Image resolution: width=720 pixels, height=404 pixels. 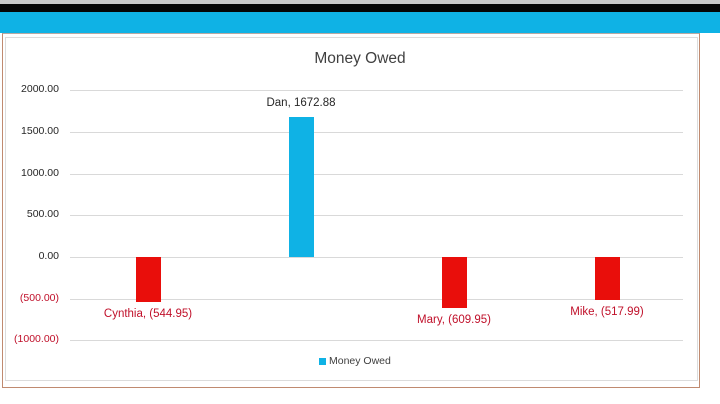 What do you see at coordinates (42, 214) in the screenshot?
I see `y-tick-label: 500.00` at bounding box center [42, 214].